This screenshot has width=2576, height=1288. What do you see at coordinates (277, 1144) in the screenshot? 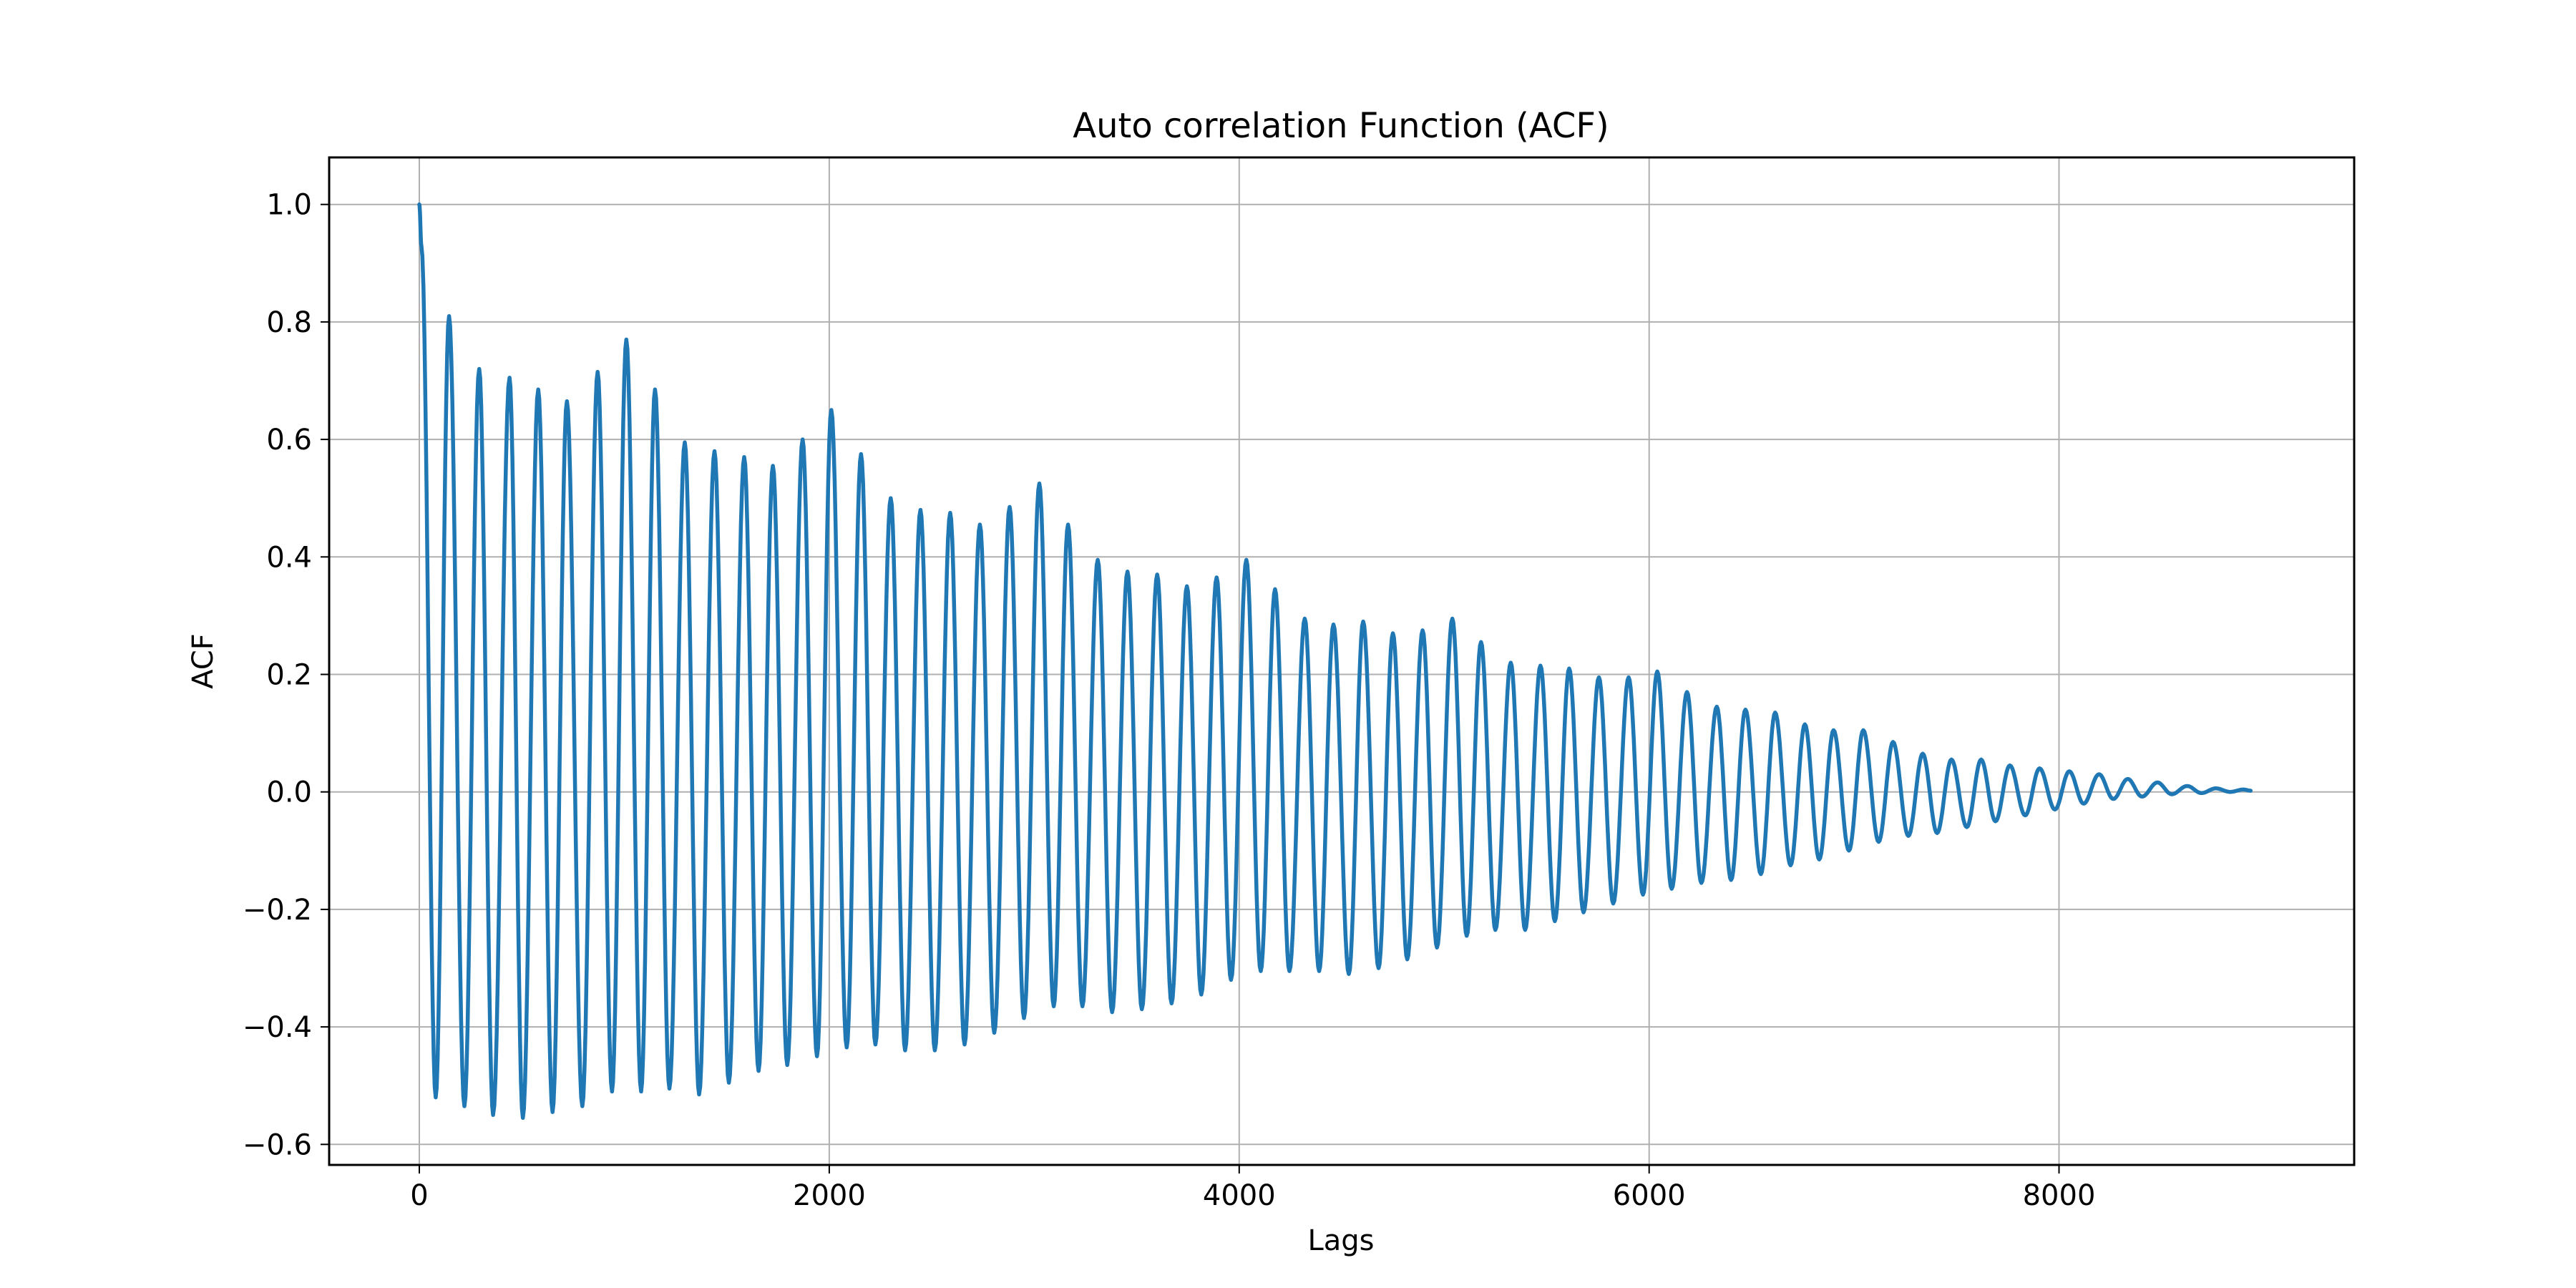
I see `y-tick-label: −0.6` at bounding box center [277, 1144].